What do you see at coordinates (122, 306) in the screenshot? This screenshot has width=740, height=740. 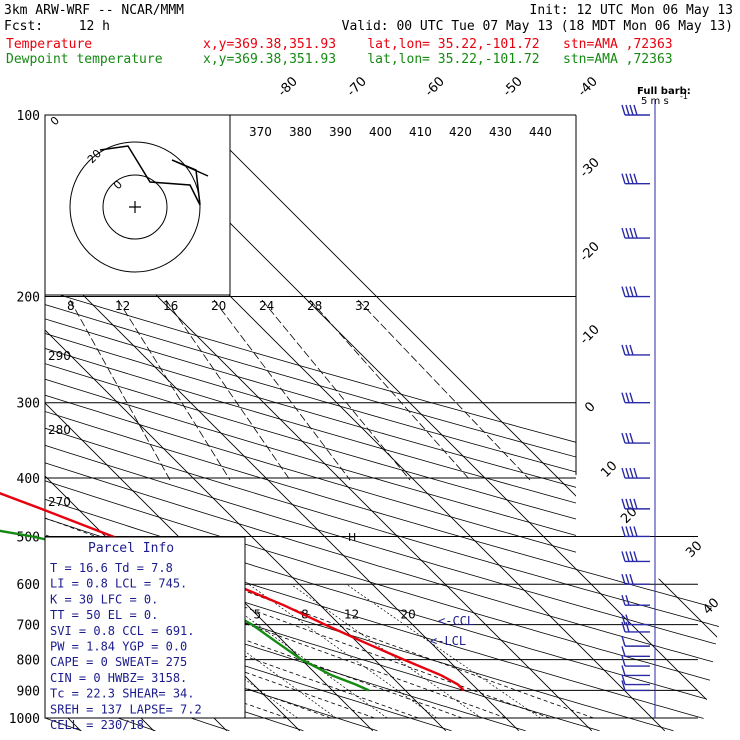 I see `wind-speed-label: 12` at bounding box center [122, 306].